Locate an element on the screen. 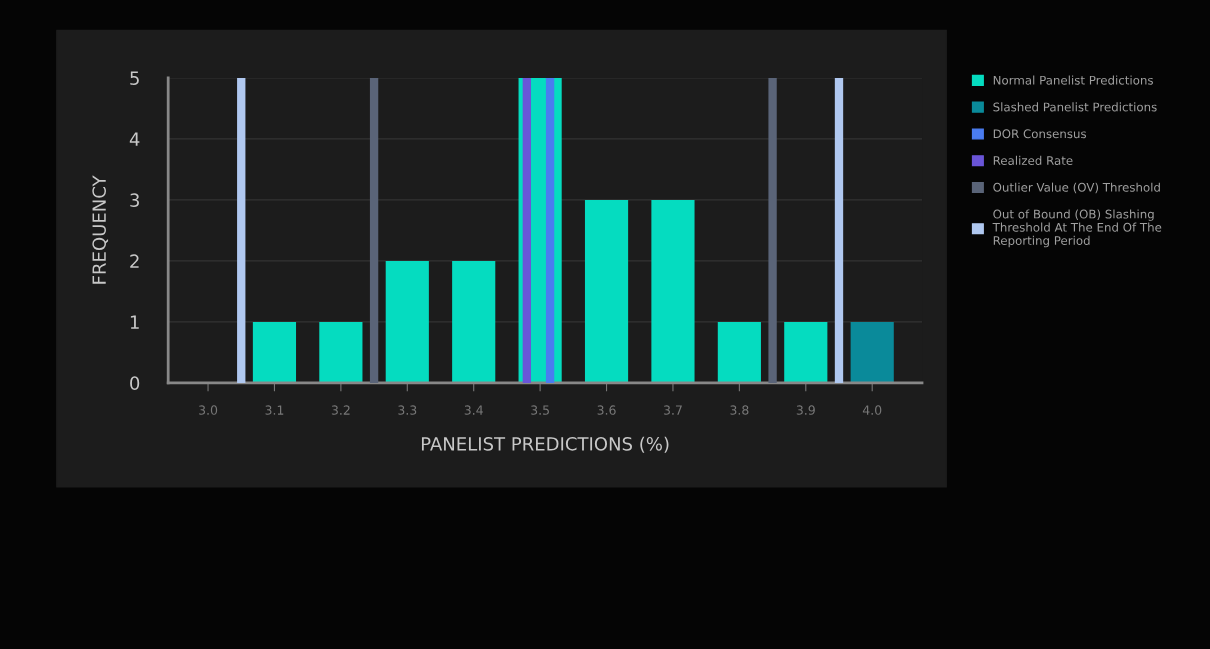  y-tick-label: 2 is located at coordinates (134, 261).